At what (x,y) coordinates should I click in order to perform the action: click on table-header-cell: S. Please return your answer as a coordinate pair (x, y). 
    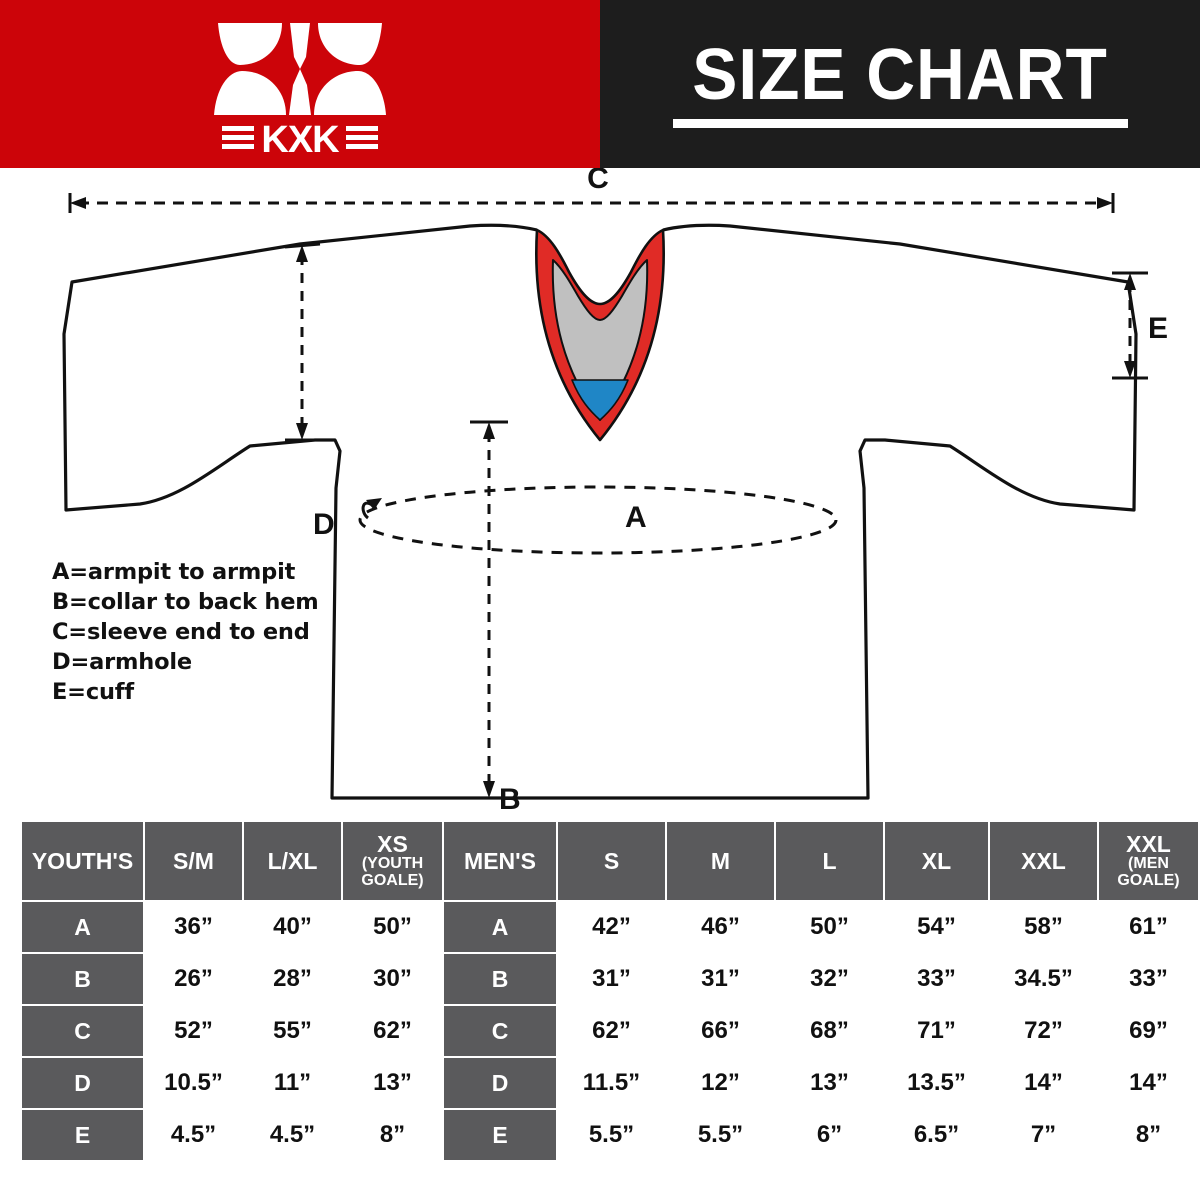
    Looking at the image, I should click on (611, 861).